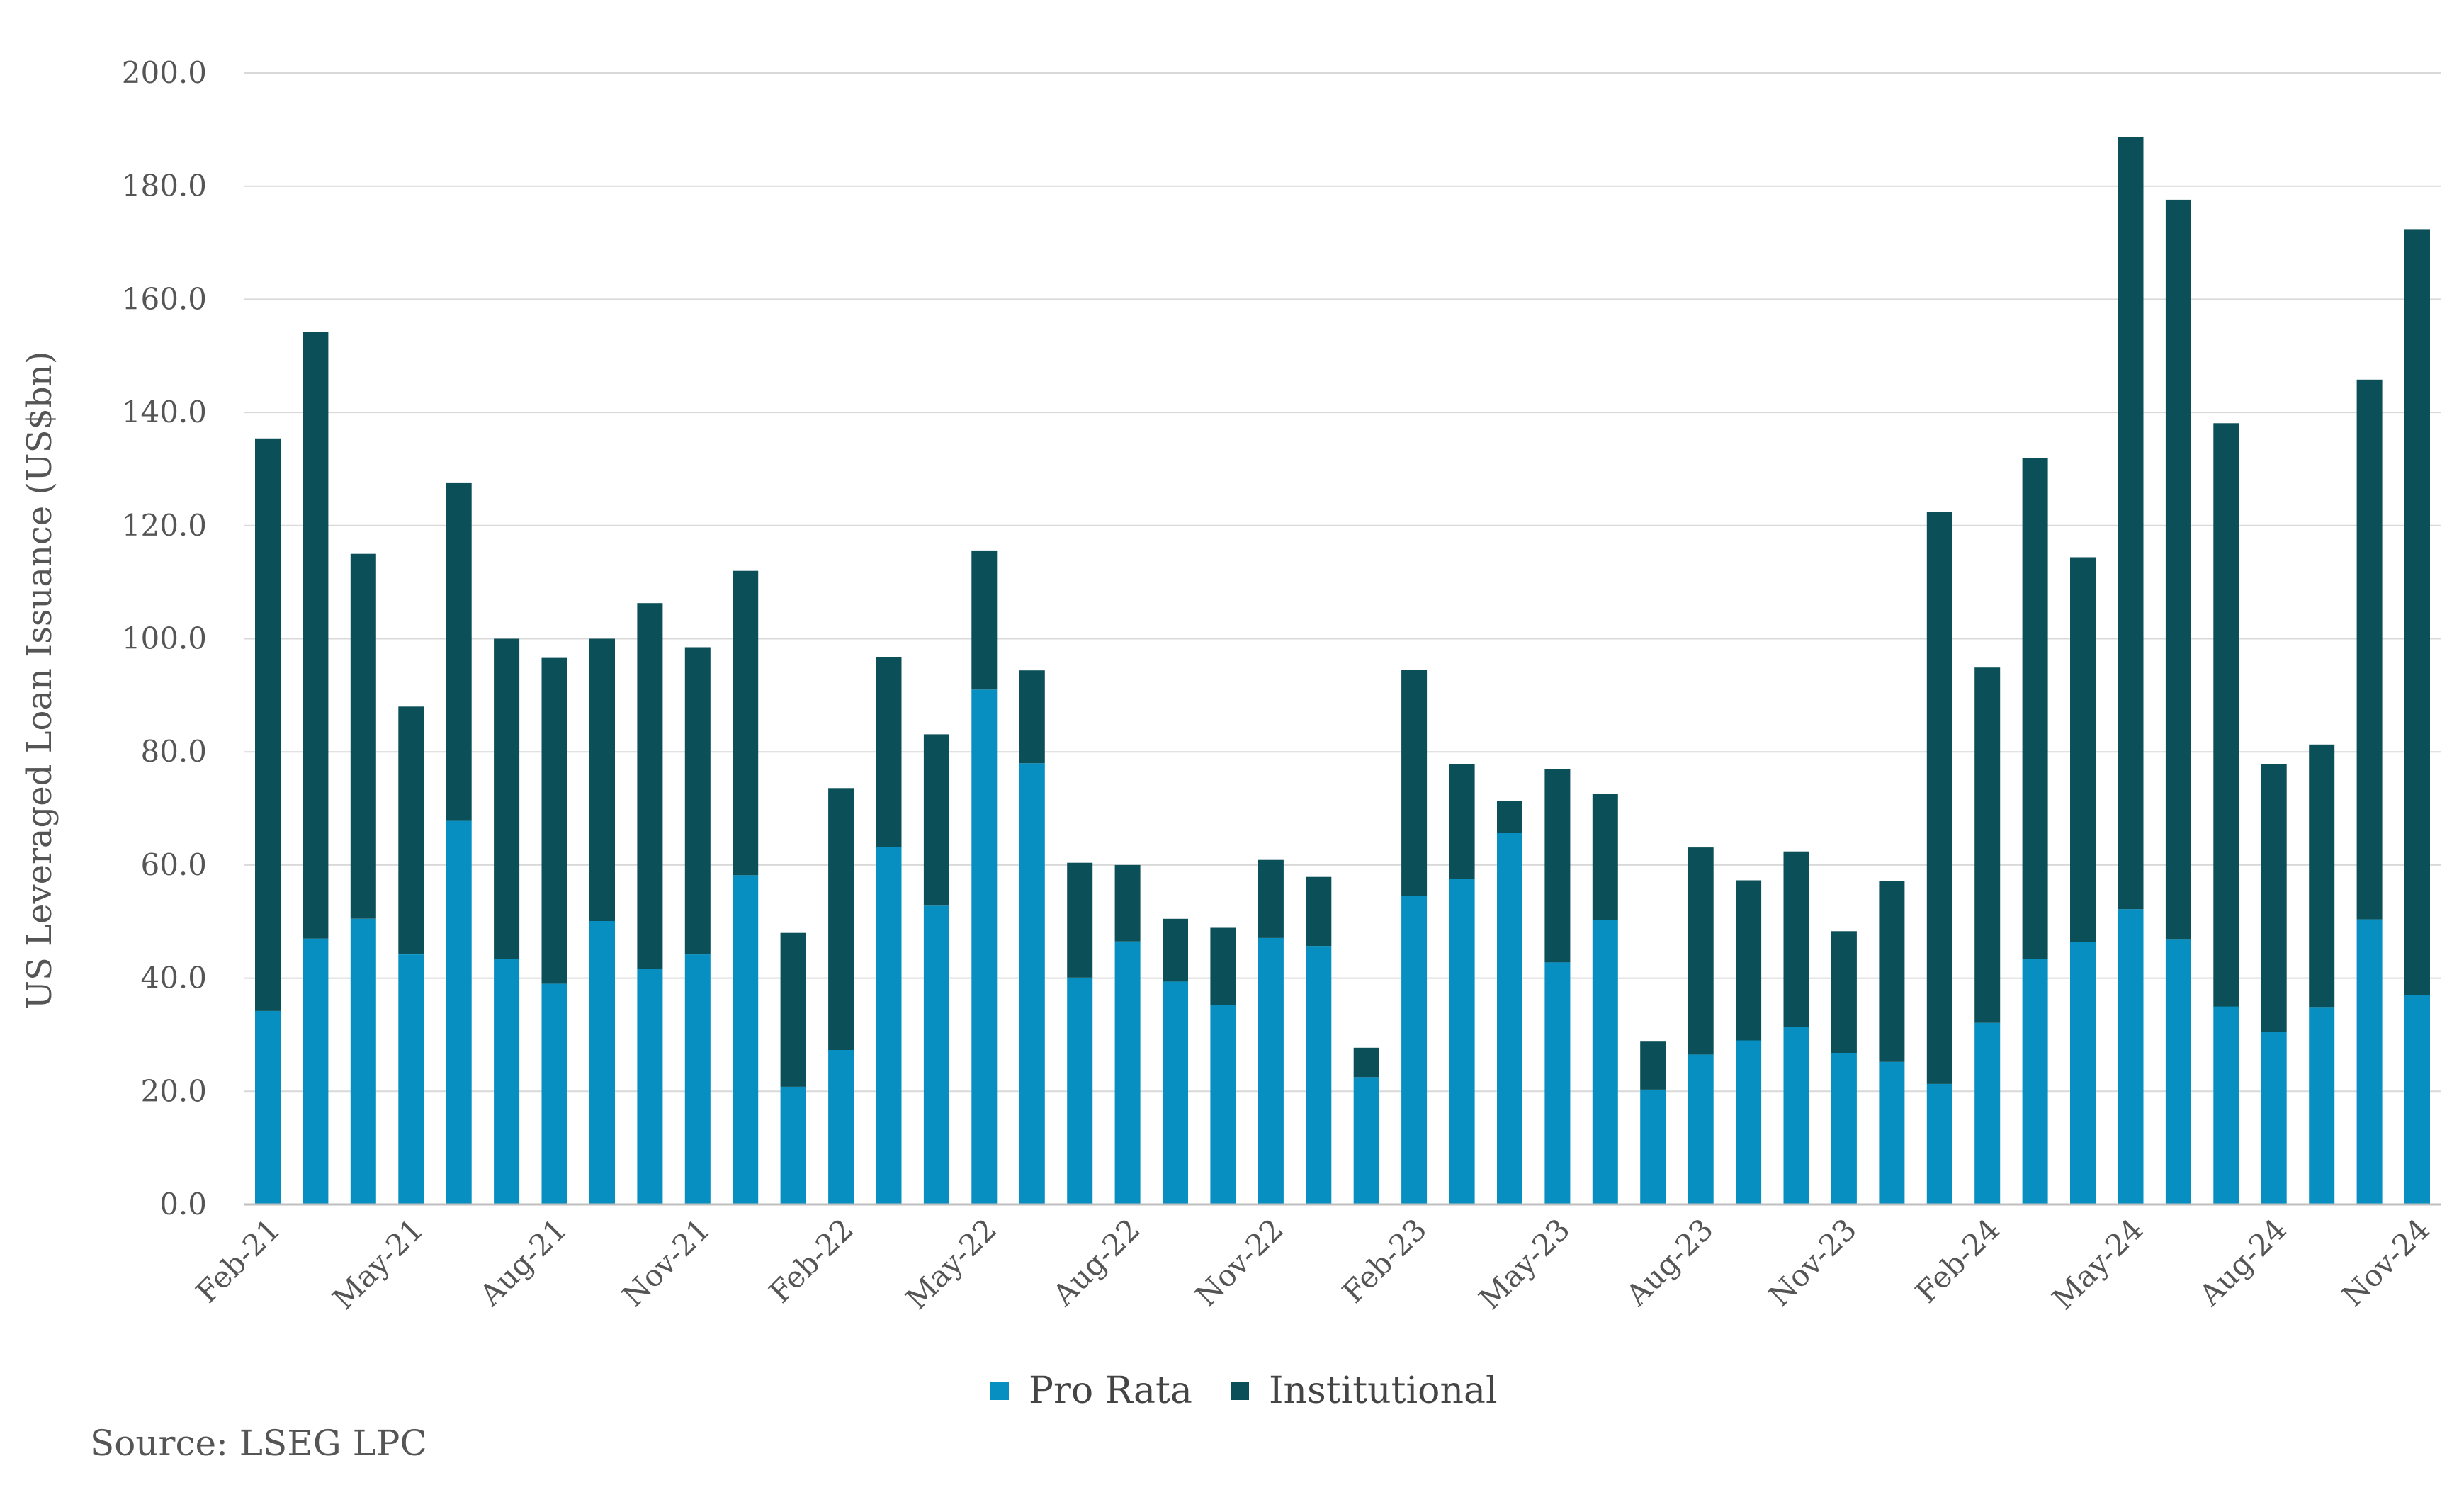  Describe the element at coordinates (164, 412) in the screenshot. I see `y-tick-label: 140.0` at that location.